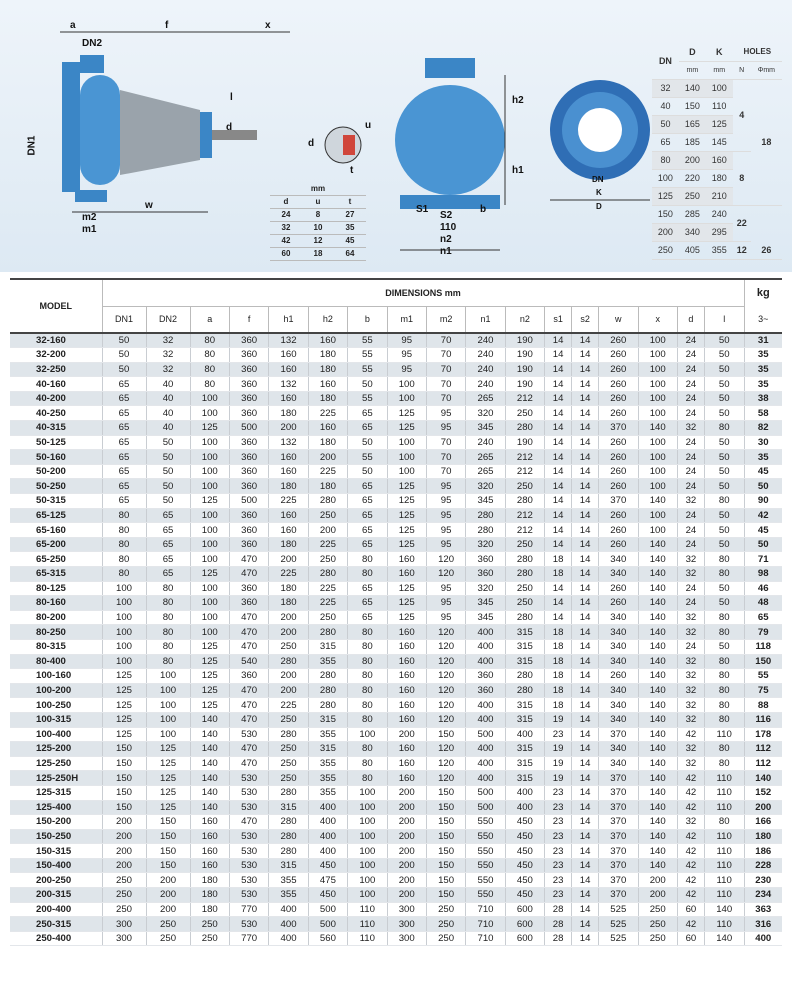 The height and width of the screenshot is (1000, 792). I want to click on model-cell: 150-200, so click(56, 822).